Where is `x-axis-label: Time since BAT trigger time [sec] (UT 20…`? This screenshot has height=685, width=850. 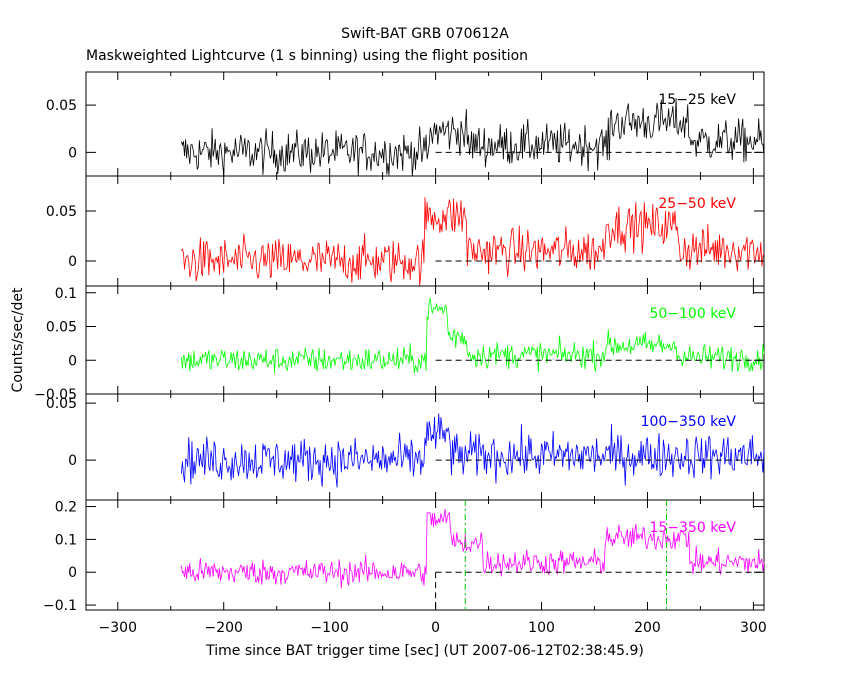 x-axis-label: Time since BAT trigger time [sec] (UT 20… is located at coordinates (424, 651).